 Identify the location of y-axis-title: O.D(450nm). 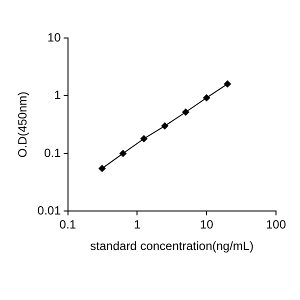
(23, 125).